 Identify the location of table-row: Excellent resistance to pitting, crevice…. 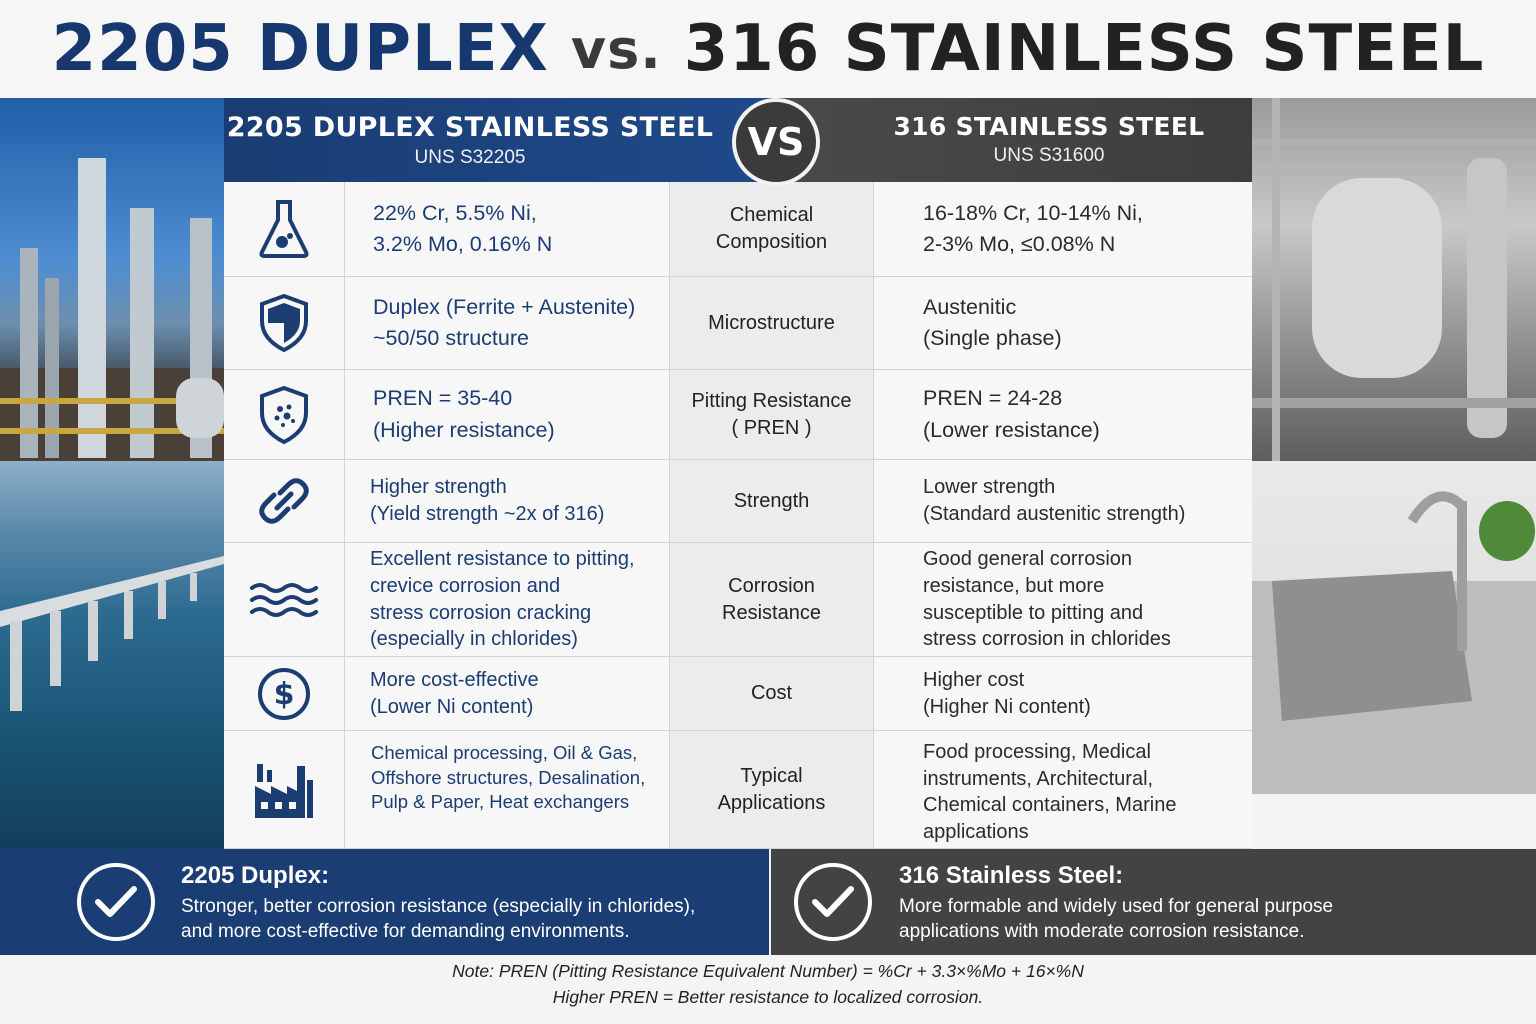
(738, 600).